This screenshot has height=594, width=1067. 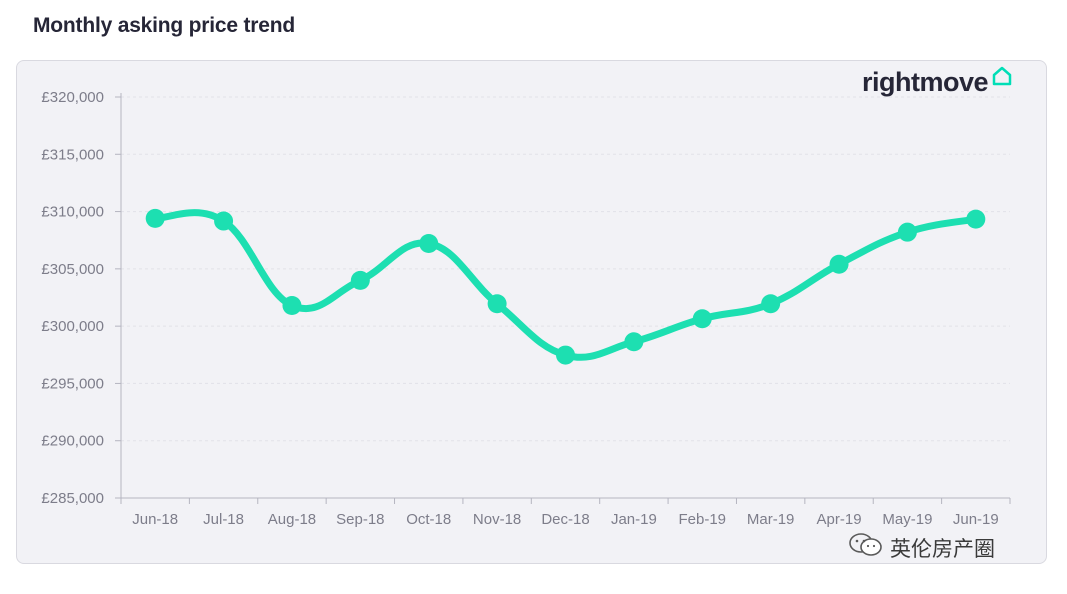 I want to click on x-tick-label: Jul-18, so click(x=223, y=519).